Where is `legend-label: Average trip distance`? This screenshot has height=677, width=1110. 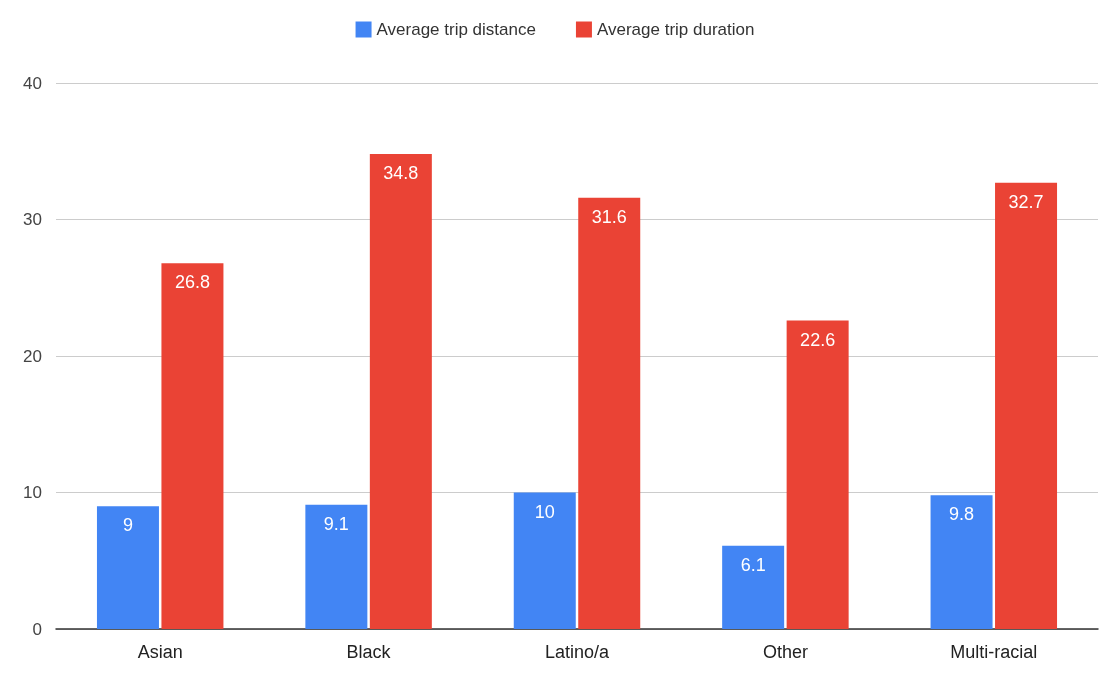 legend-label: Average trip distance is located at coordinates (456, 29).